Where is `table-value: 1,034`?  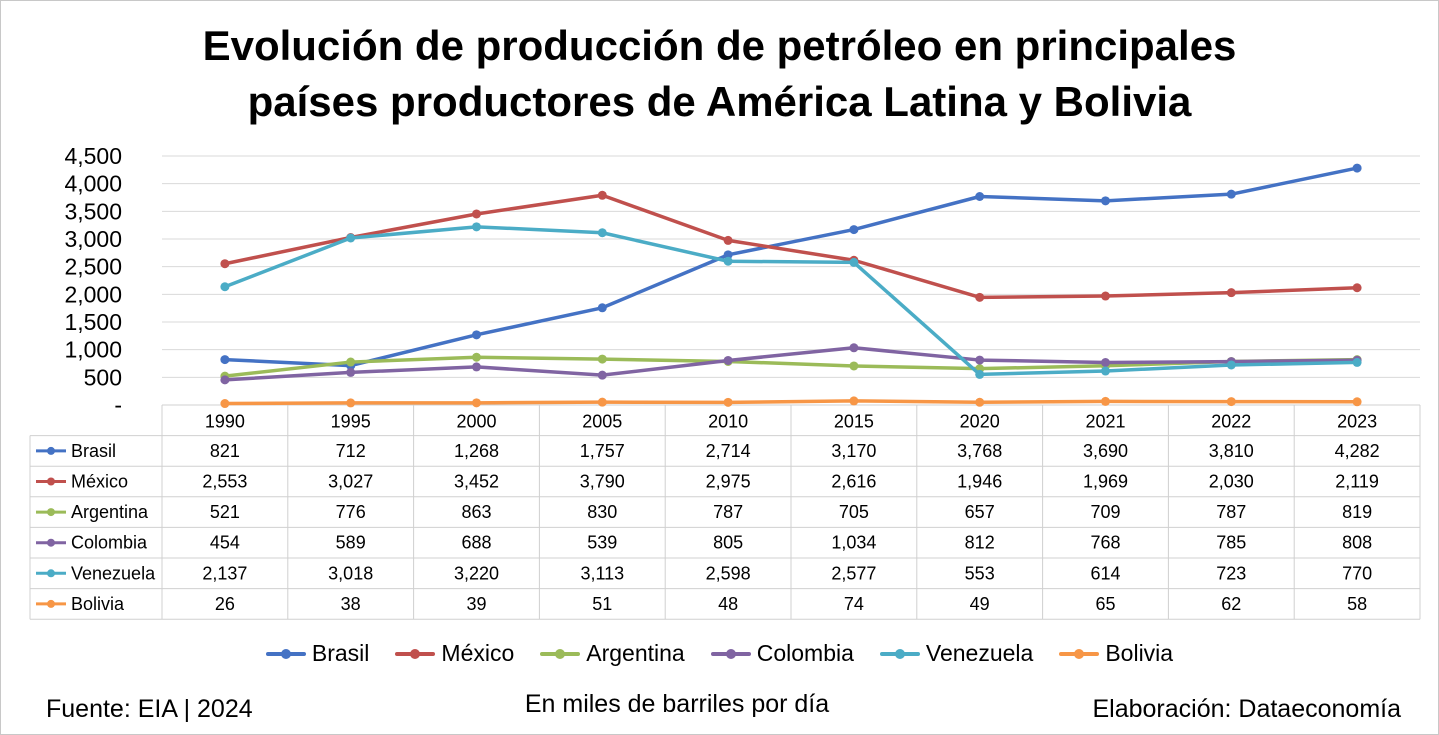
table-value: 1,034 is located at coordinates (853, 543).